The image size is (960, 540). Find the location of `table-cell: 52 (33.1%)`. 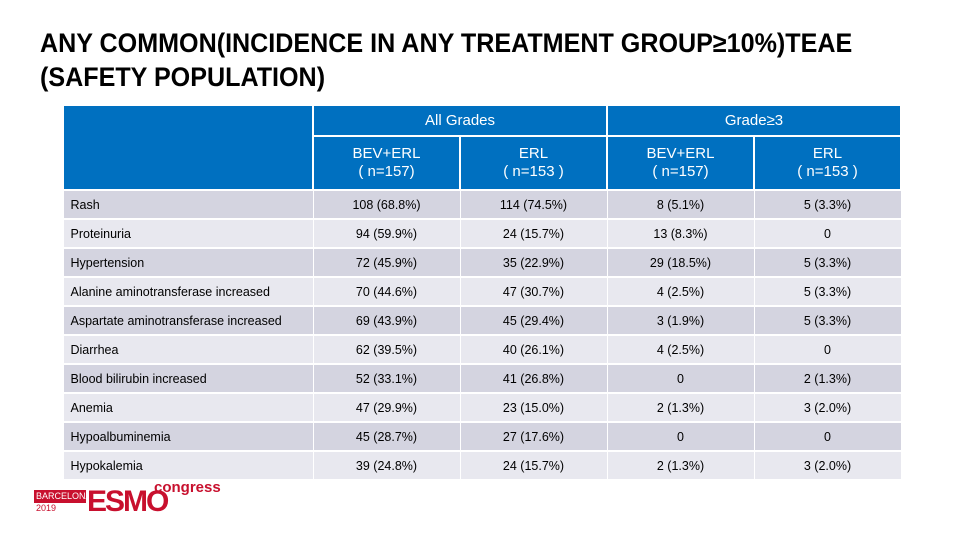

table-cell: 52 (33.1%) is located at coordinates (386, 378).